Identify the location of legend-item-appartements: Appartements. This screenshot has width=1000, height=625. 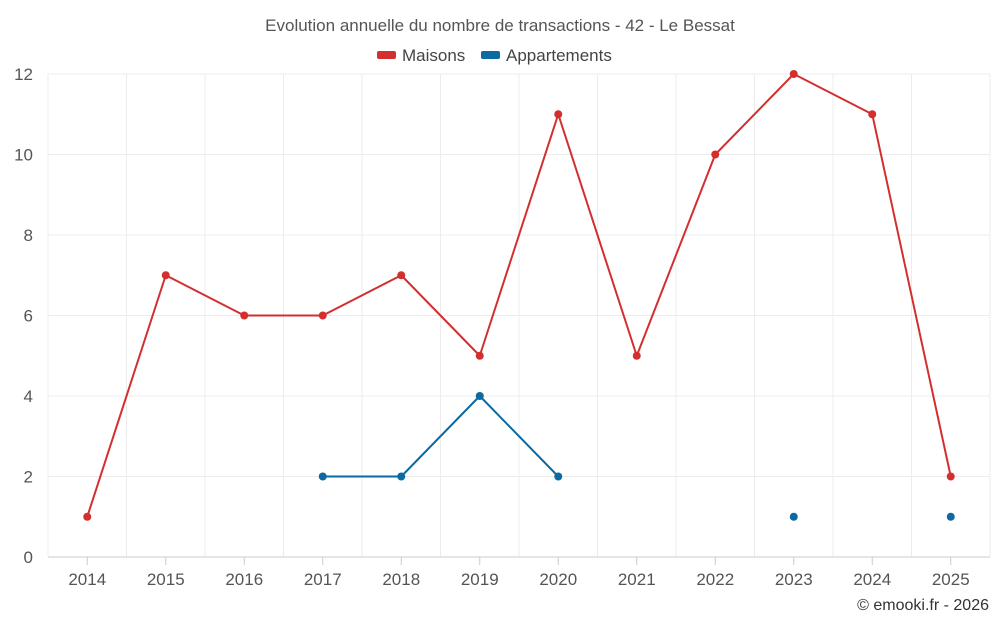
(546, 55).